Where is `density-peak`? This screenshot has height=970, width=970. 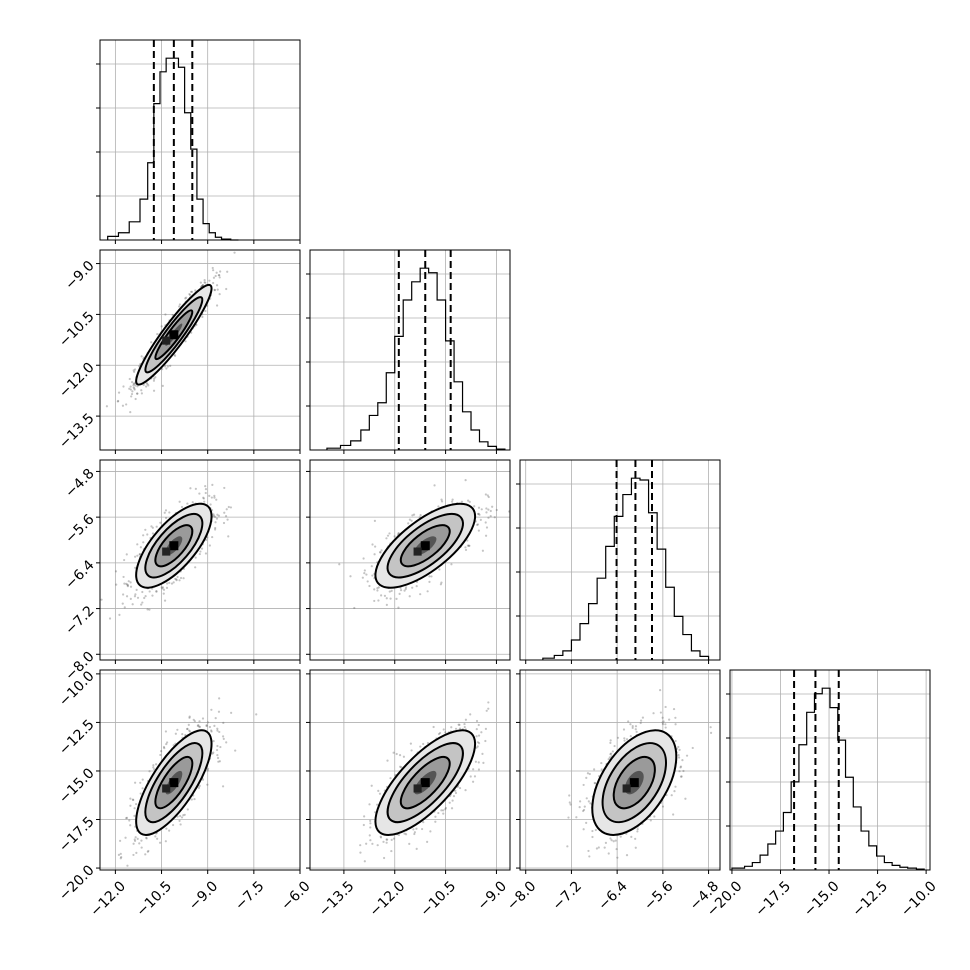 density-peak is located at coordinates (174, 783).